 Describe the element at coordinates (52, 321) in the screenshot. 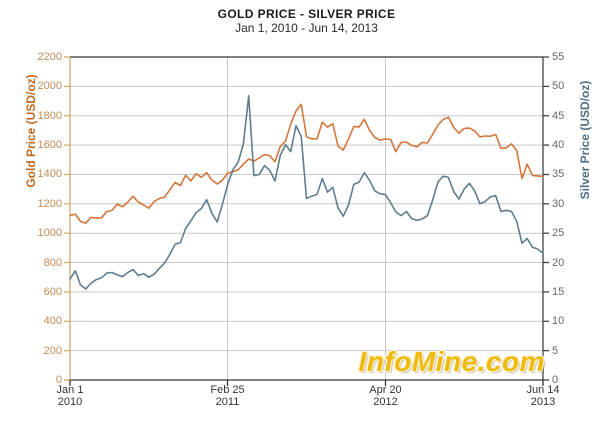

I see `gold-axis-tick-label: 400` at that location.